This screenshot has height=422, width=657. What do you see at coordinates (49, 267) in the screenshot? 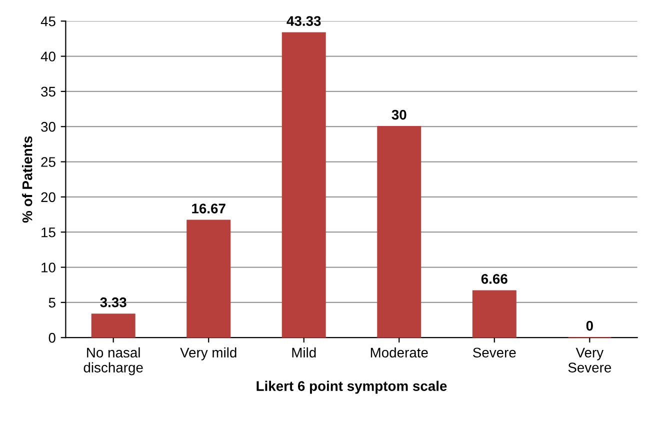
I see `y-tick-label: 10` at bounding box center [49, 267].